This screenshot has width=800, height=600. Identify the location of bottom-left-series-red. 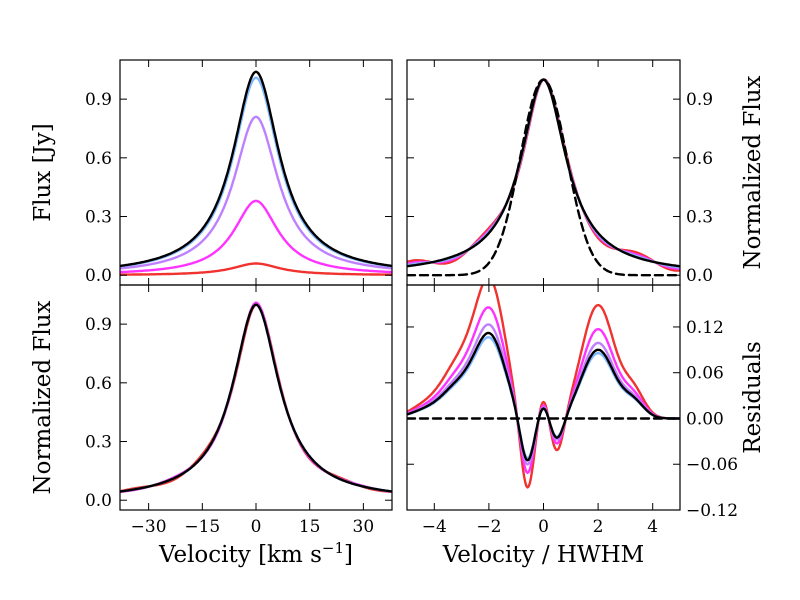
(256, 398).